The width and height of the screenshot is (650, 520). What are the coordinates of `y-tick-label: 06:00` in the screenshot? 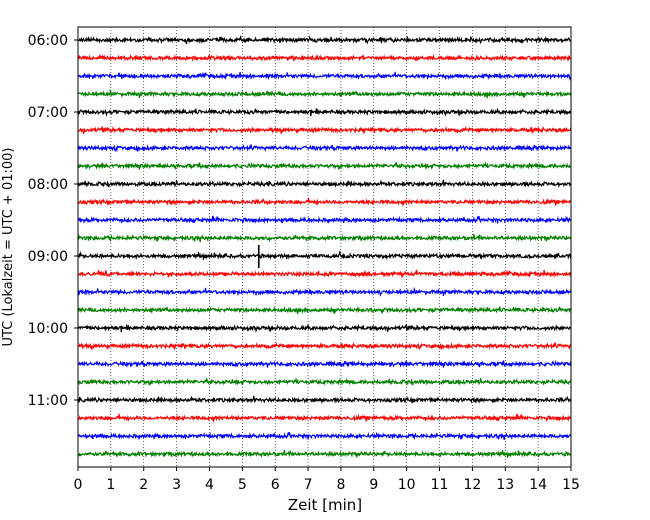 It's located at (48, 41).